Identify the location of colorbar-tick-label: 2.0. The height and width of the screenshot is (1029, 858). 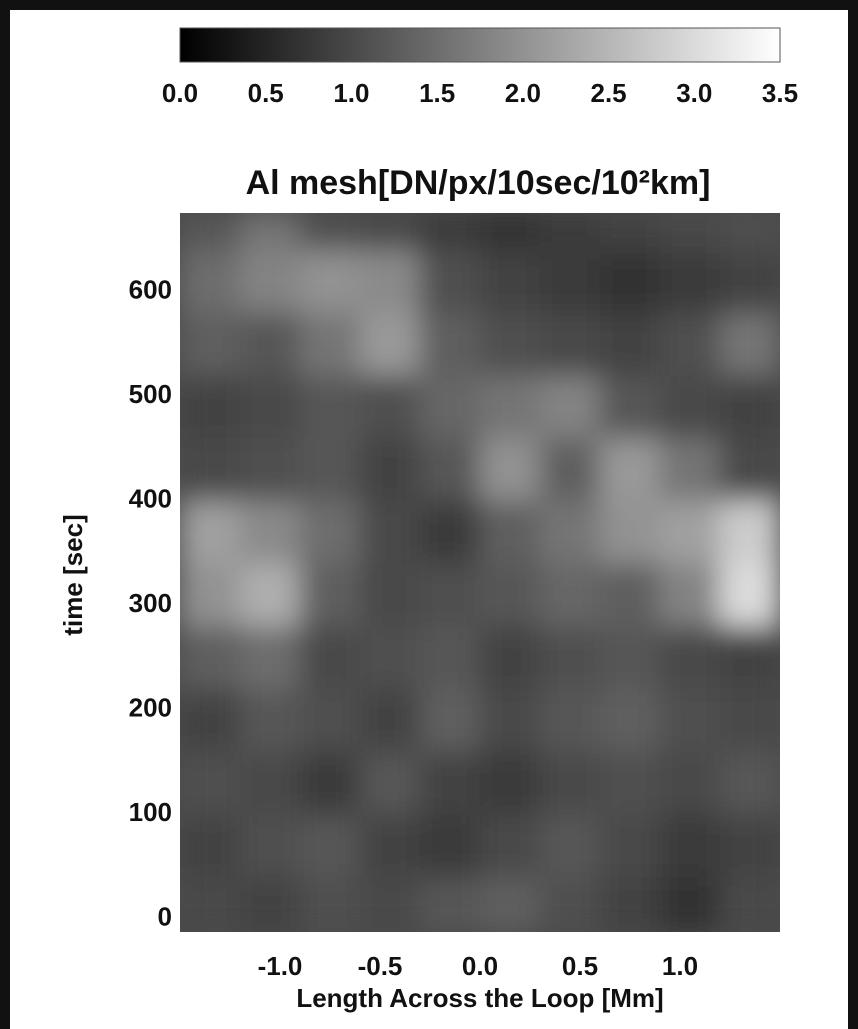
(523, 93).